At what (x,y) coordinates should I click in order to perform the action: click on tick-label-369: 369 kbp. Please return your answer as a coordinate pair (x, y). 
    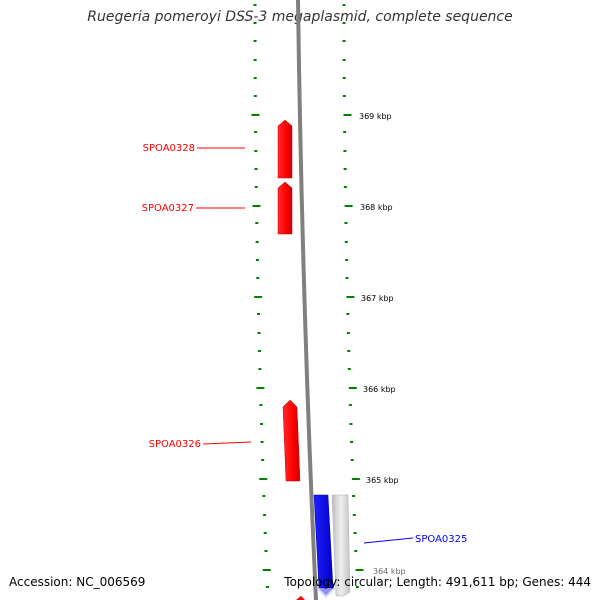
    Looking at the image, I should click on (375, 116).